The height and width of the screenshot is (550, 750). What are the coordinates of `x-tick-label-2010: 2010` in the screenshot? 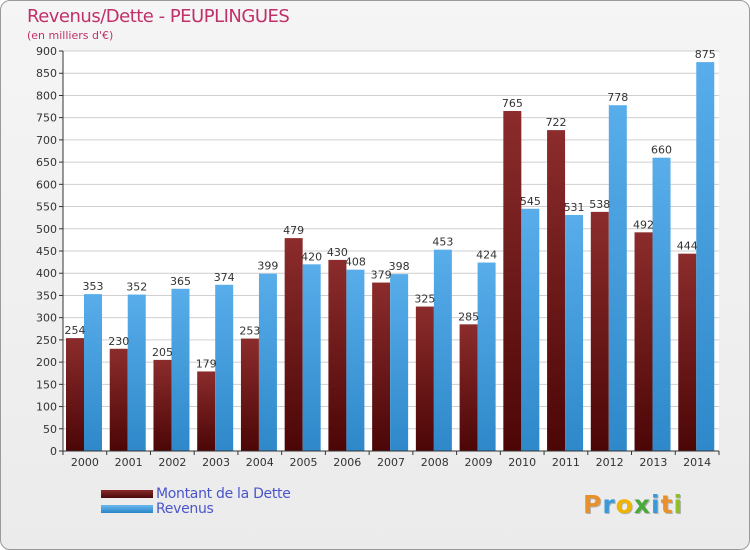 It's located at (522, 462).